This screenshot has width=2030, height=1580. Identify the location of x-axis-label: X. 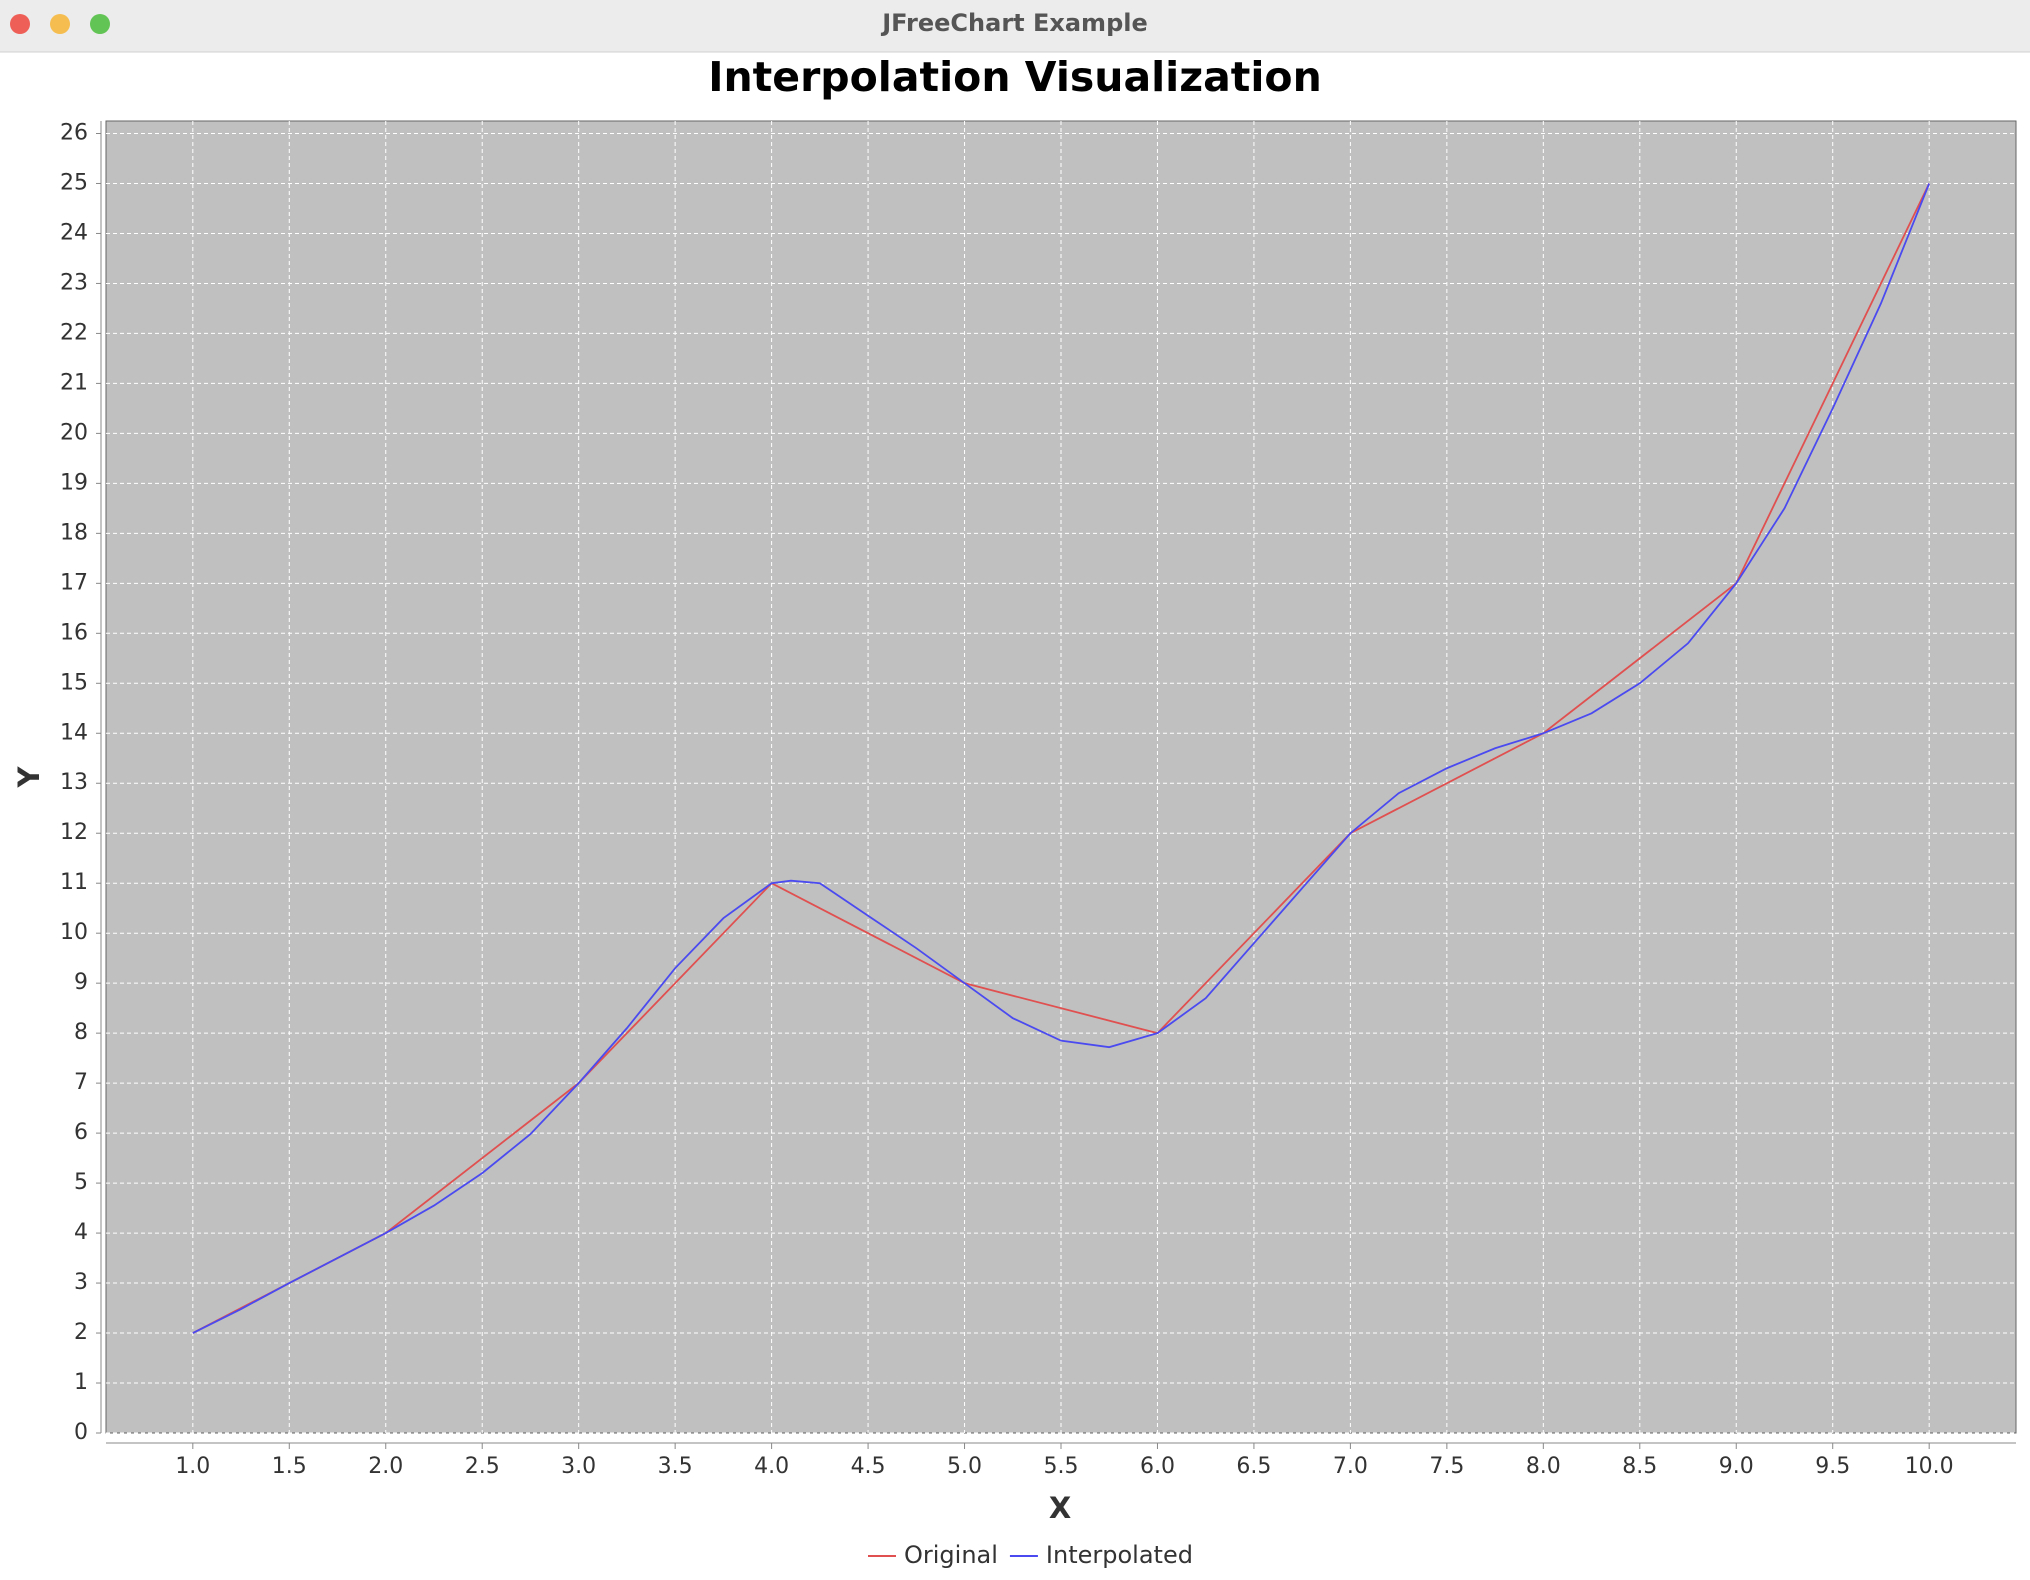
(1060, 1508).